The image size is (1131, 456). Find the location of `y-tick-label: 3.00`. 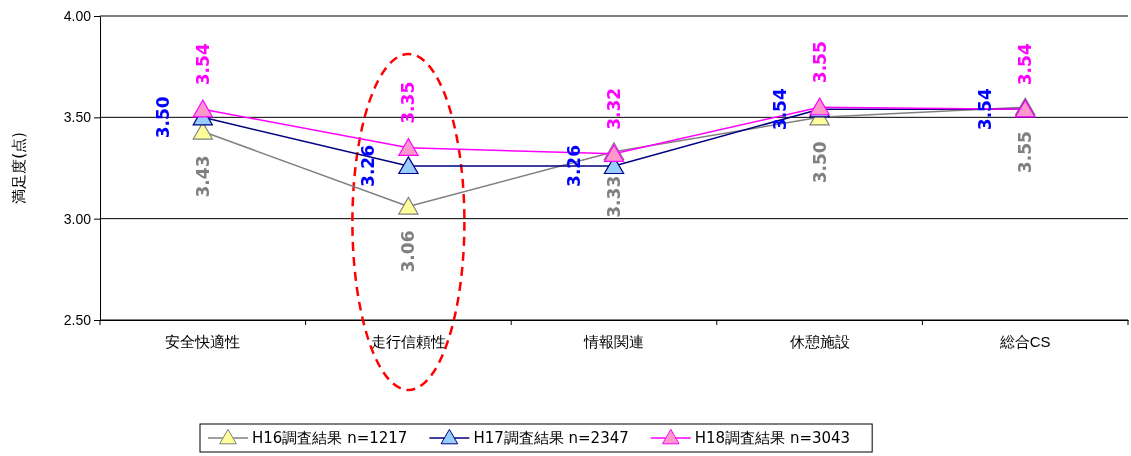

y-tick-label: 3.00 is located at coordinates (77, 218).